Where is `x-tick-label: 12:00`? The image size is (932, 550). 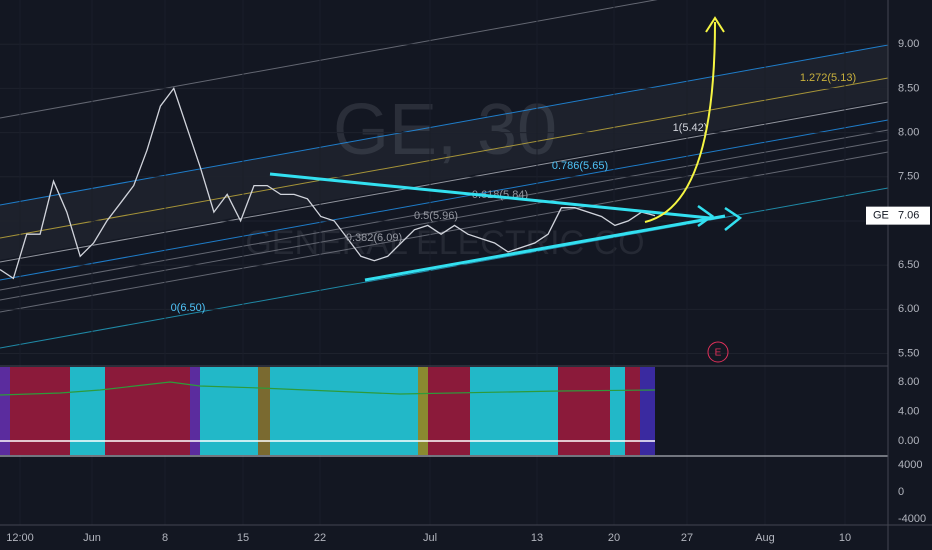 x-tick-label: 12:00 is located at coordinates (20, 538).